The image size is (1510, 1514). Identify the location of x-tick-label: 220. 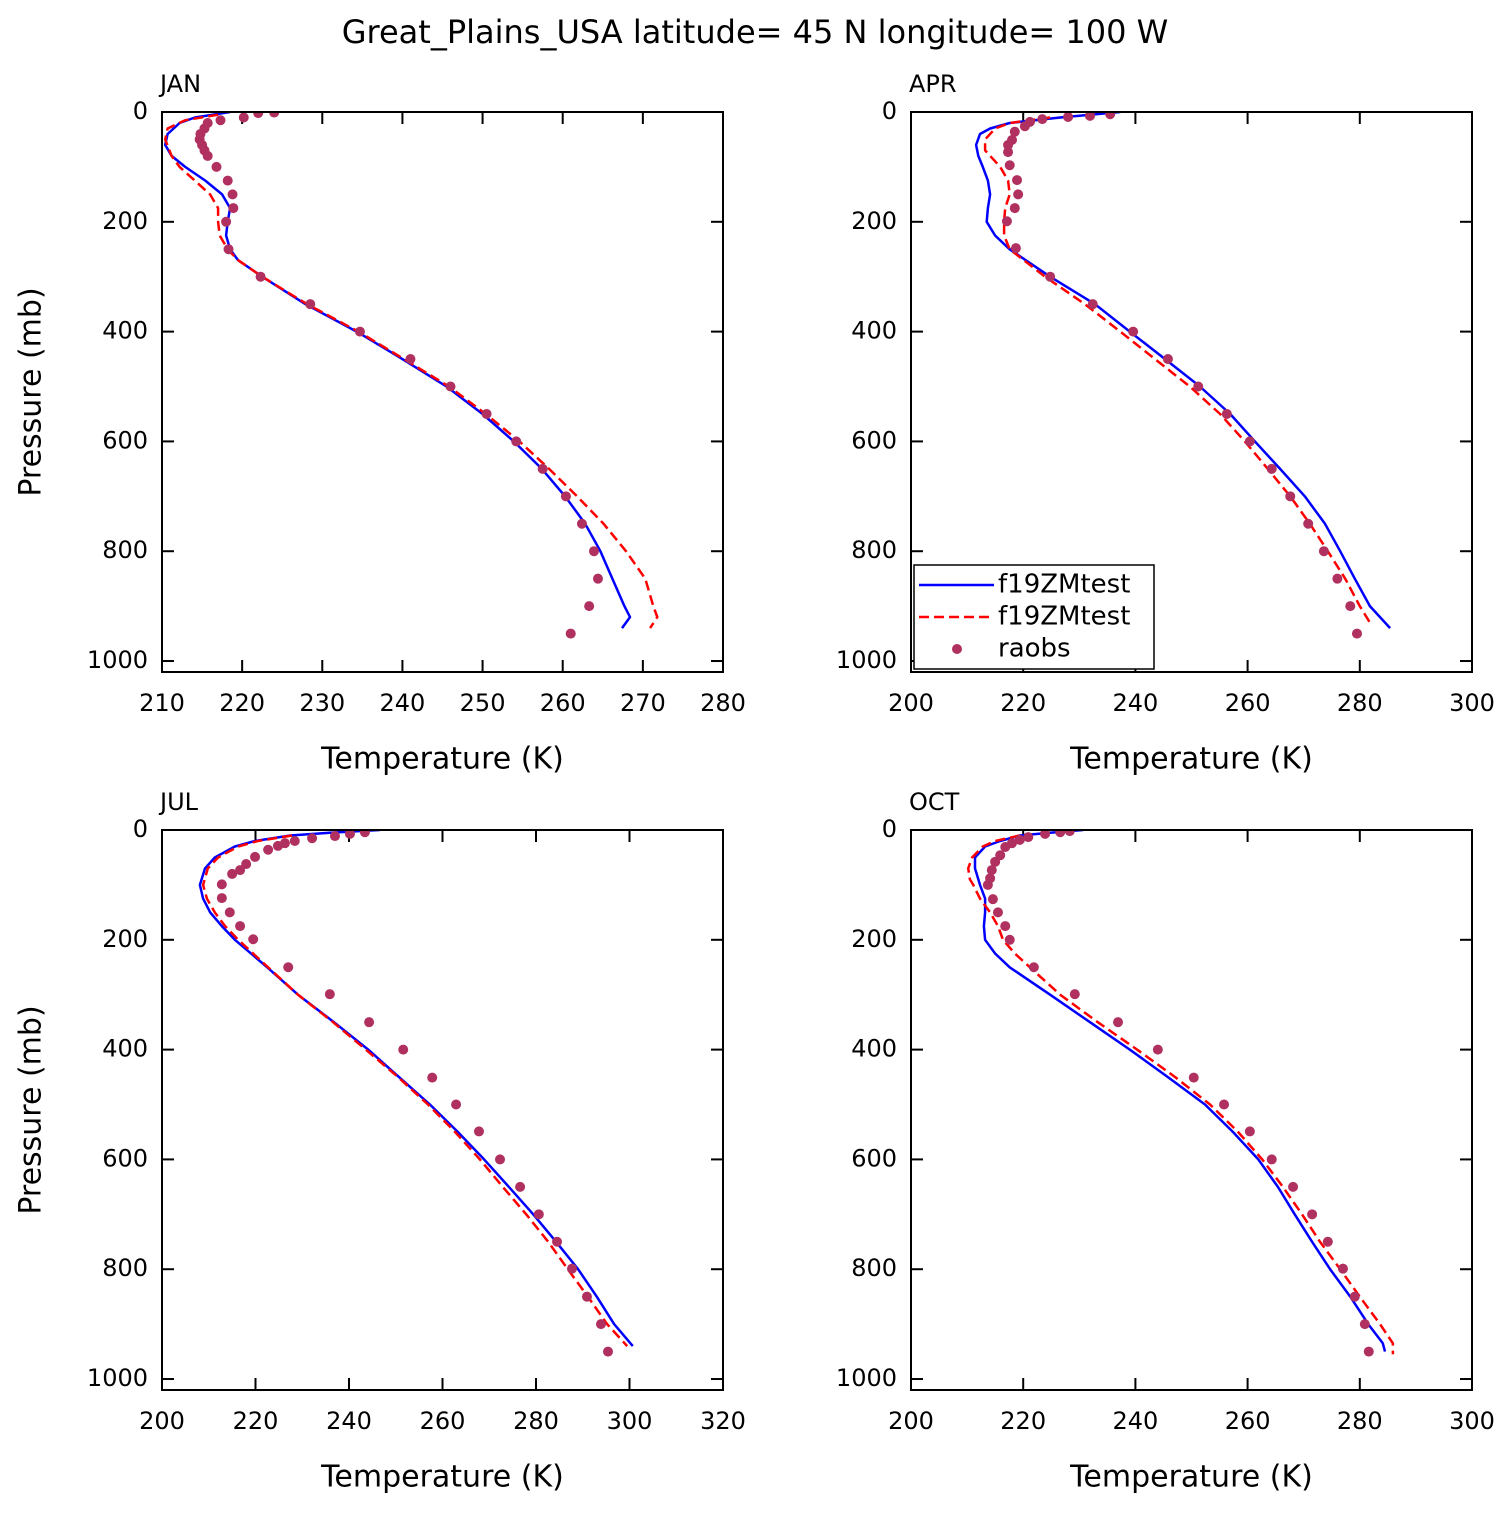
(1023, 703).